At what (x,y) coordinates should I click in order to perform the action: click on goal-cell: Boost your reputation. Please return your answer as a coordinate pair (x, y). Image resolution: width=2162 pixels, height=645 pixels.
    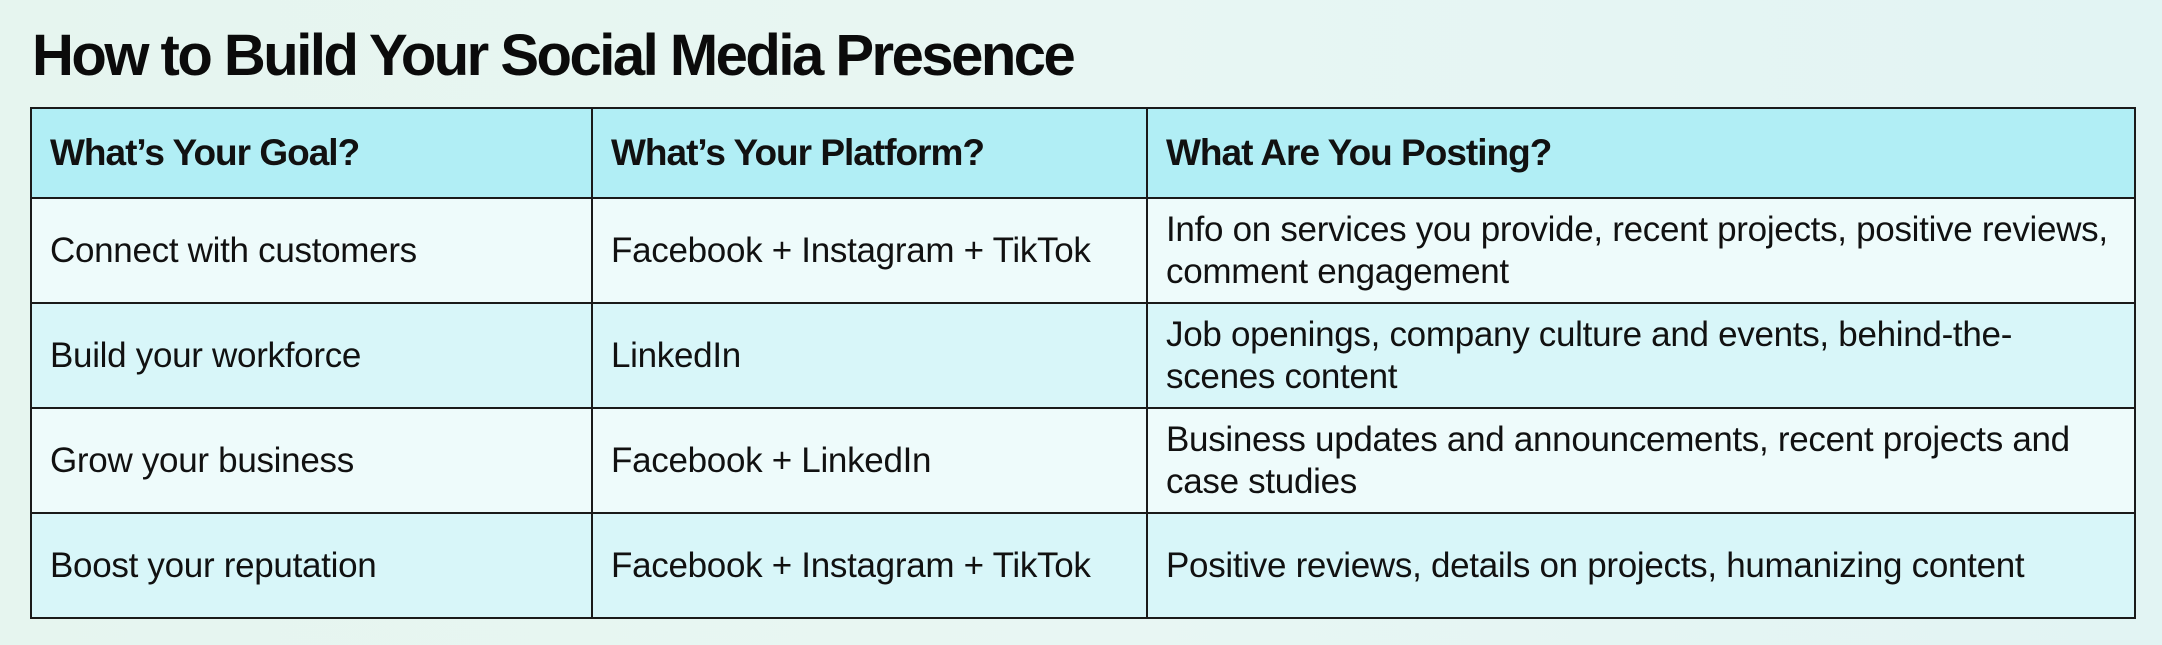
    Looking at the image, I should click on (311, 565).